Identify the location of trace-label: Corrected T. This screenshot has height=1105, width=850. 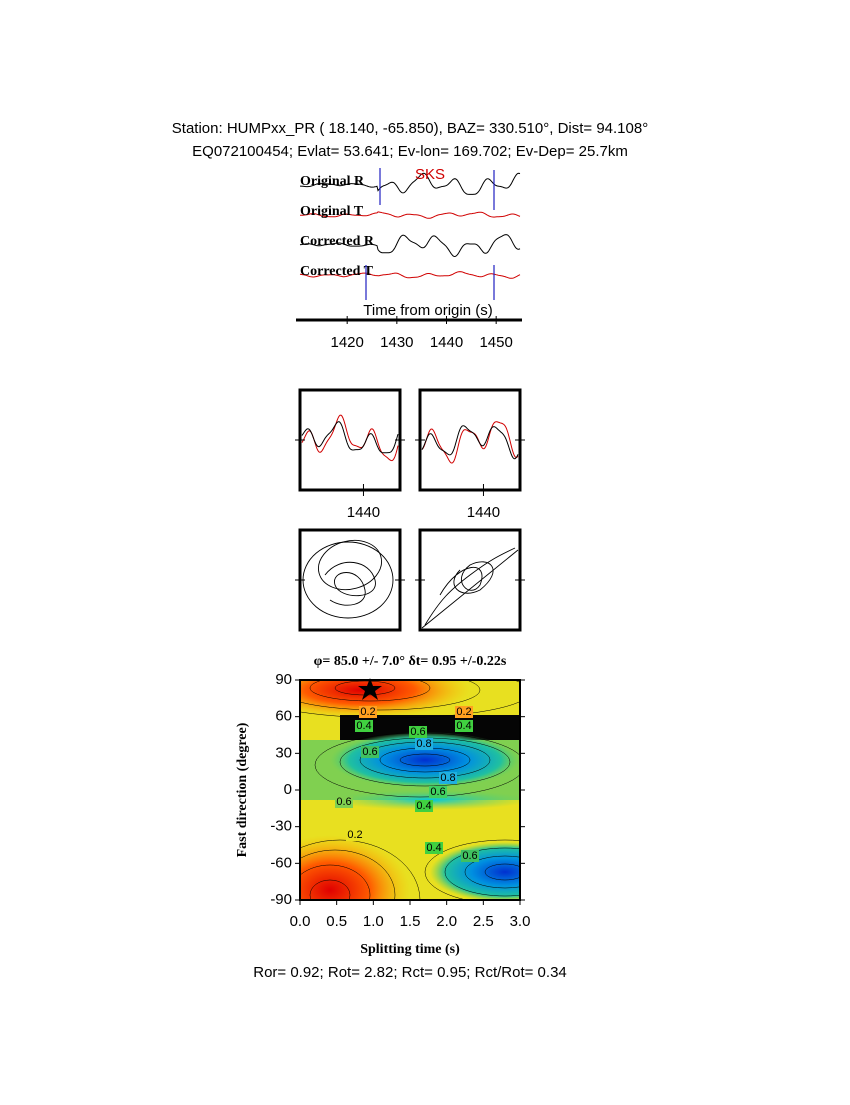
(337, 271).